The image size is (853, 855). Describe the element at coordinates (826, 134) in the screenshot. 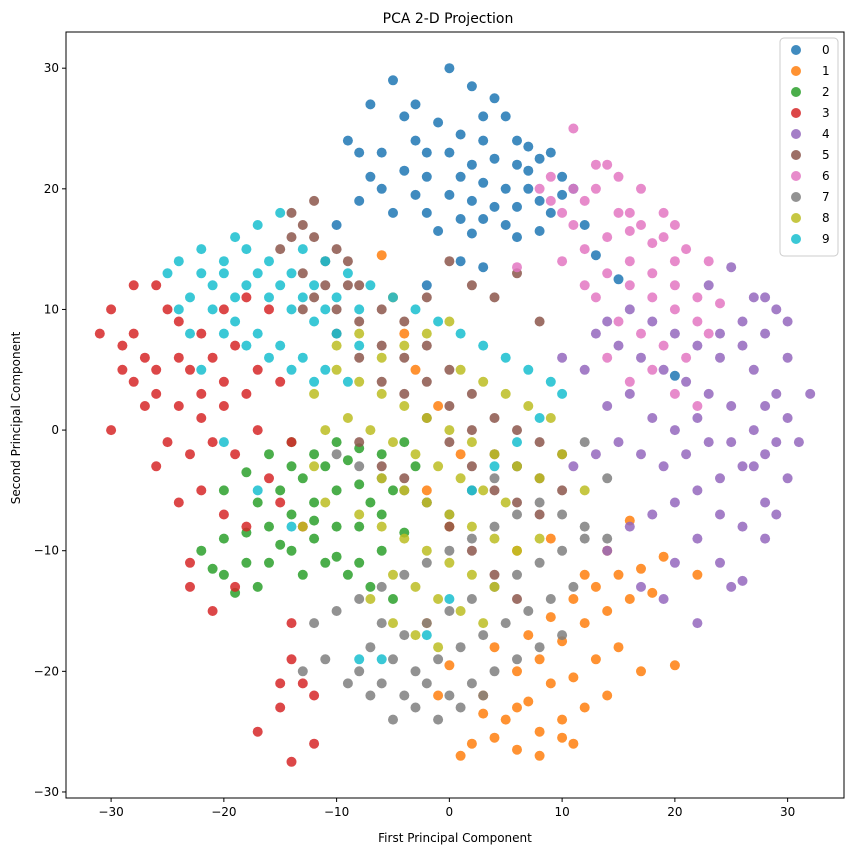

I see `legend-label-4: 4` at that location.